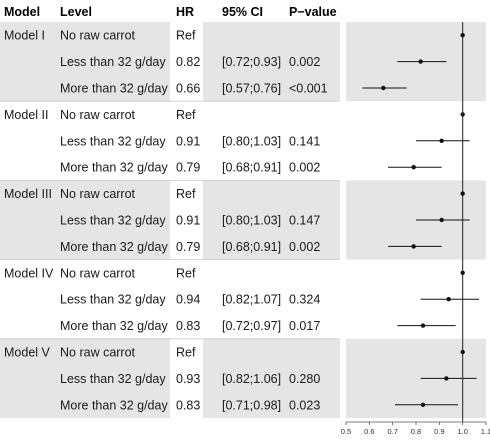 The width and height of the screenshot is (490, 440). I want to click on cell-ci: [0.72;0.97], so click(251, 326).